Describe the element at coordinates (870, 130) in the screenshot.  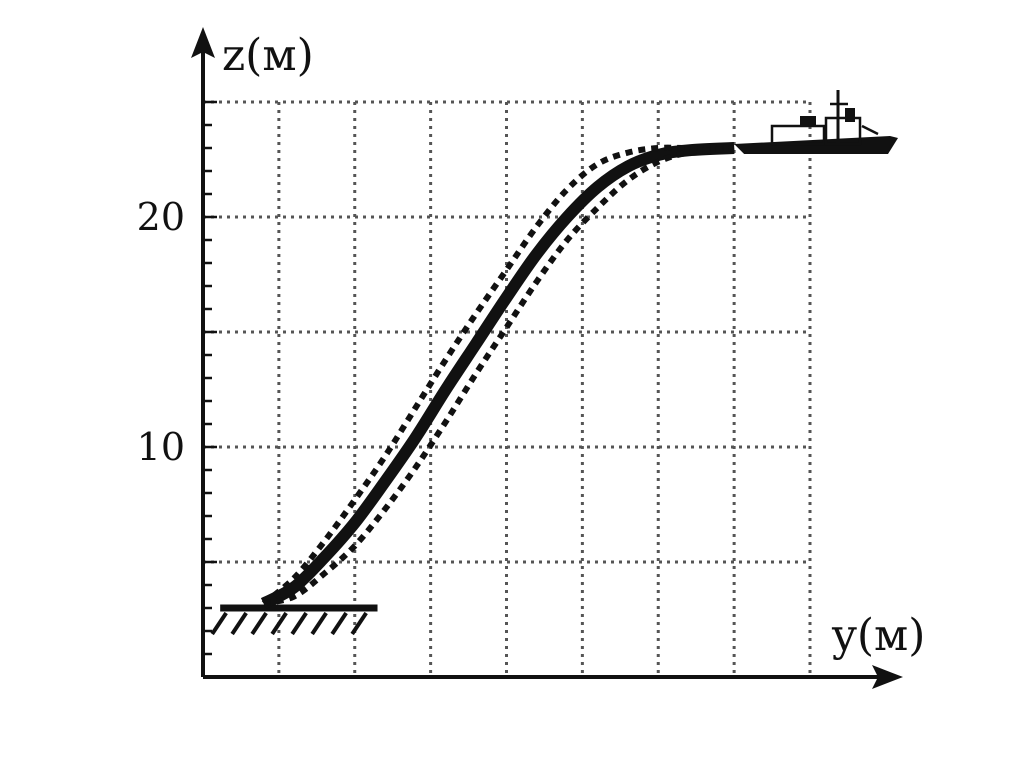
I see `ship-bow-rail` at that location.